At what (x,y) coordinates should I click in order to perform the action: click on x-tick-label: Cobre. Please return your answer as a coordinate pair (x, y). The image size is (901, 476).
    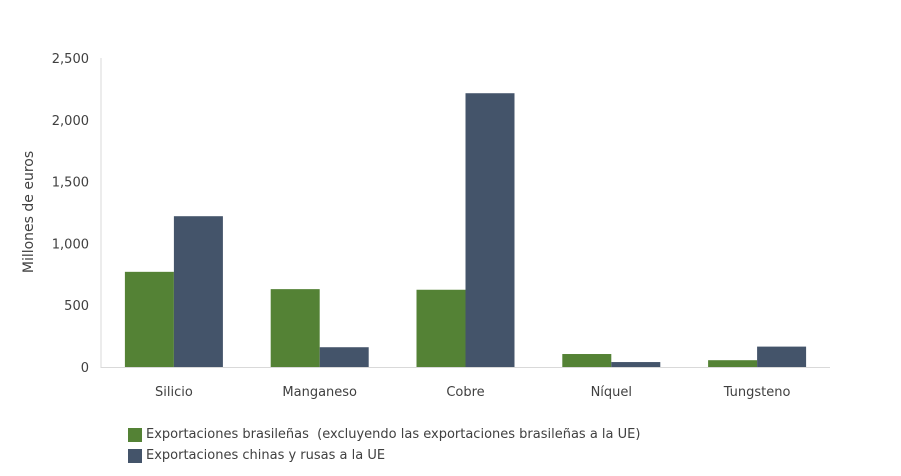
    Looking at the image, I should click on (465, 392).